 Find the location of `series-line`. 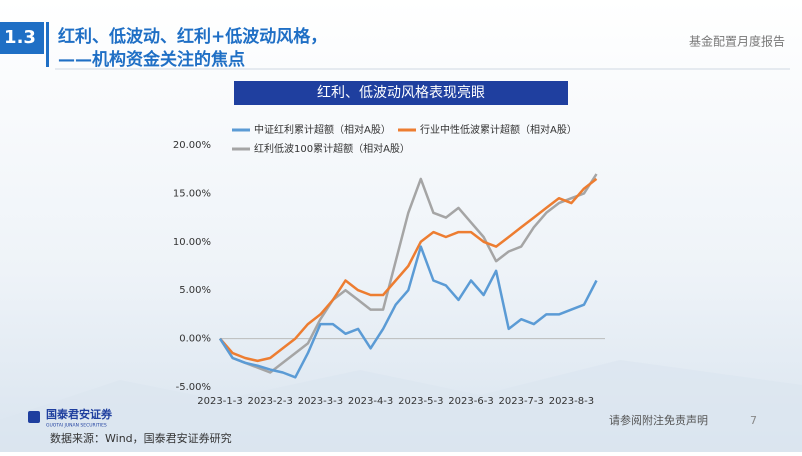

series-line is located at coordinates (408, 312).